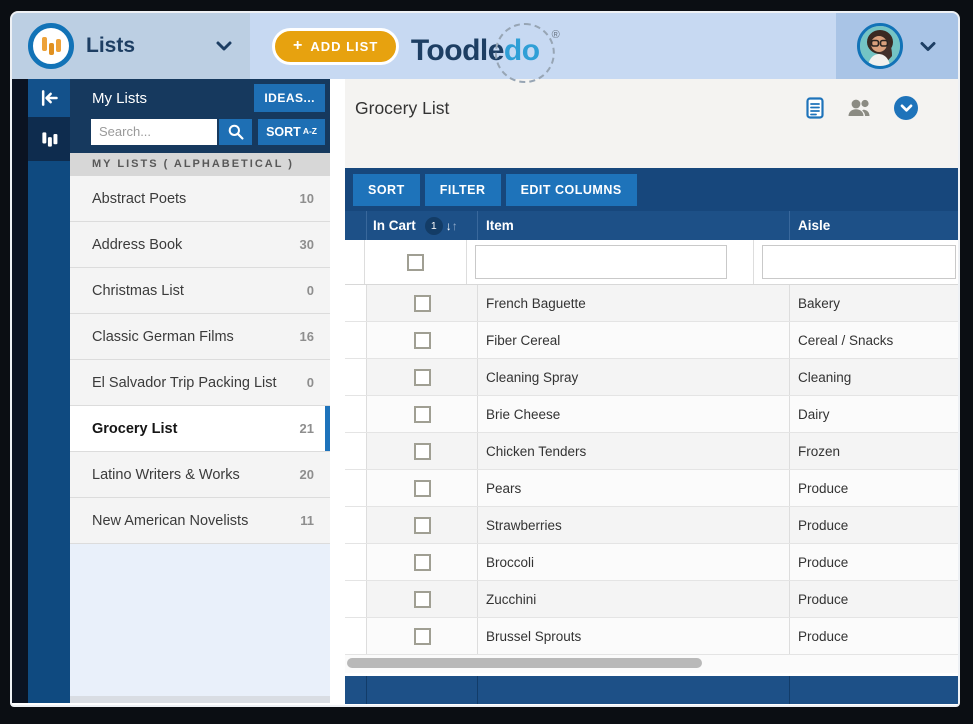 The height and width of the screenshot is (724, 973). I want to click on list-item-count: 11, so click(307, 520).